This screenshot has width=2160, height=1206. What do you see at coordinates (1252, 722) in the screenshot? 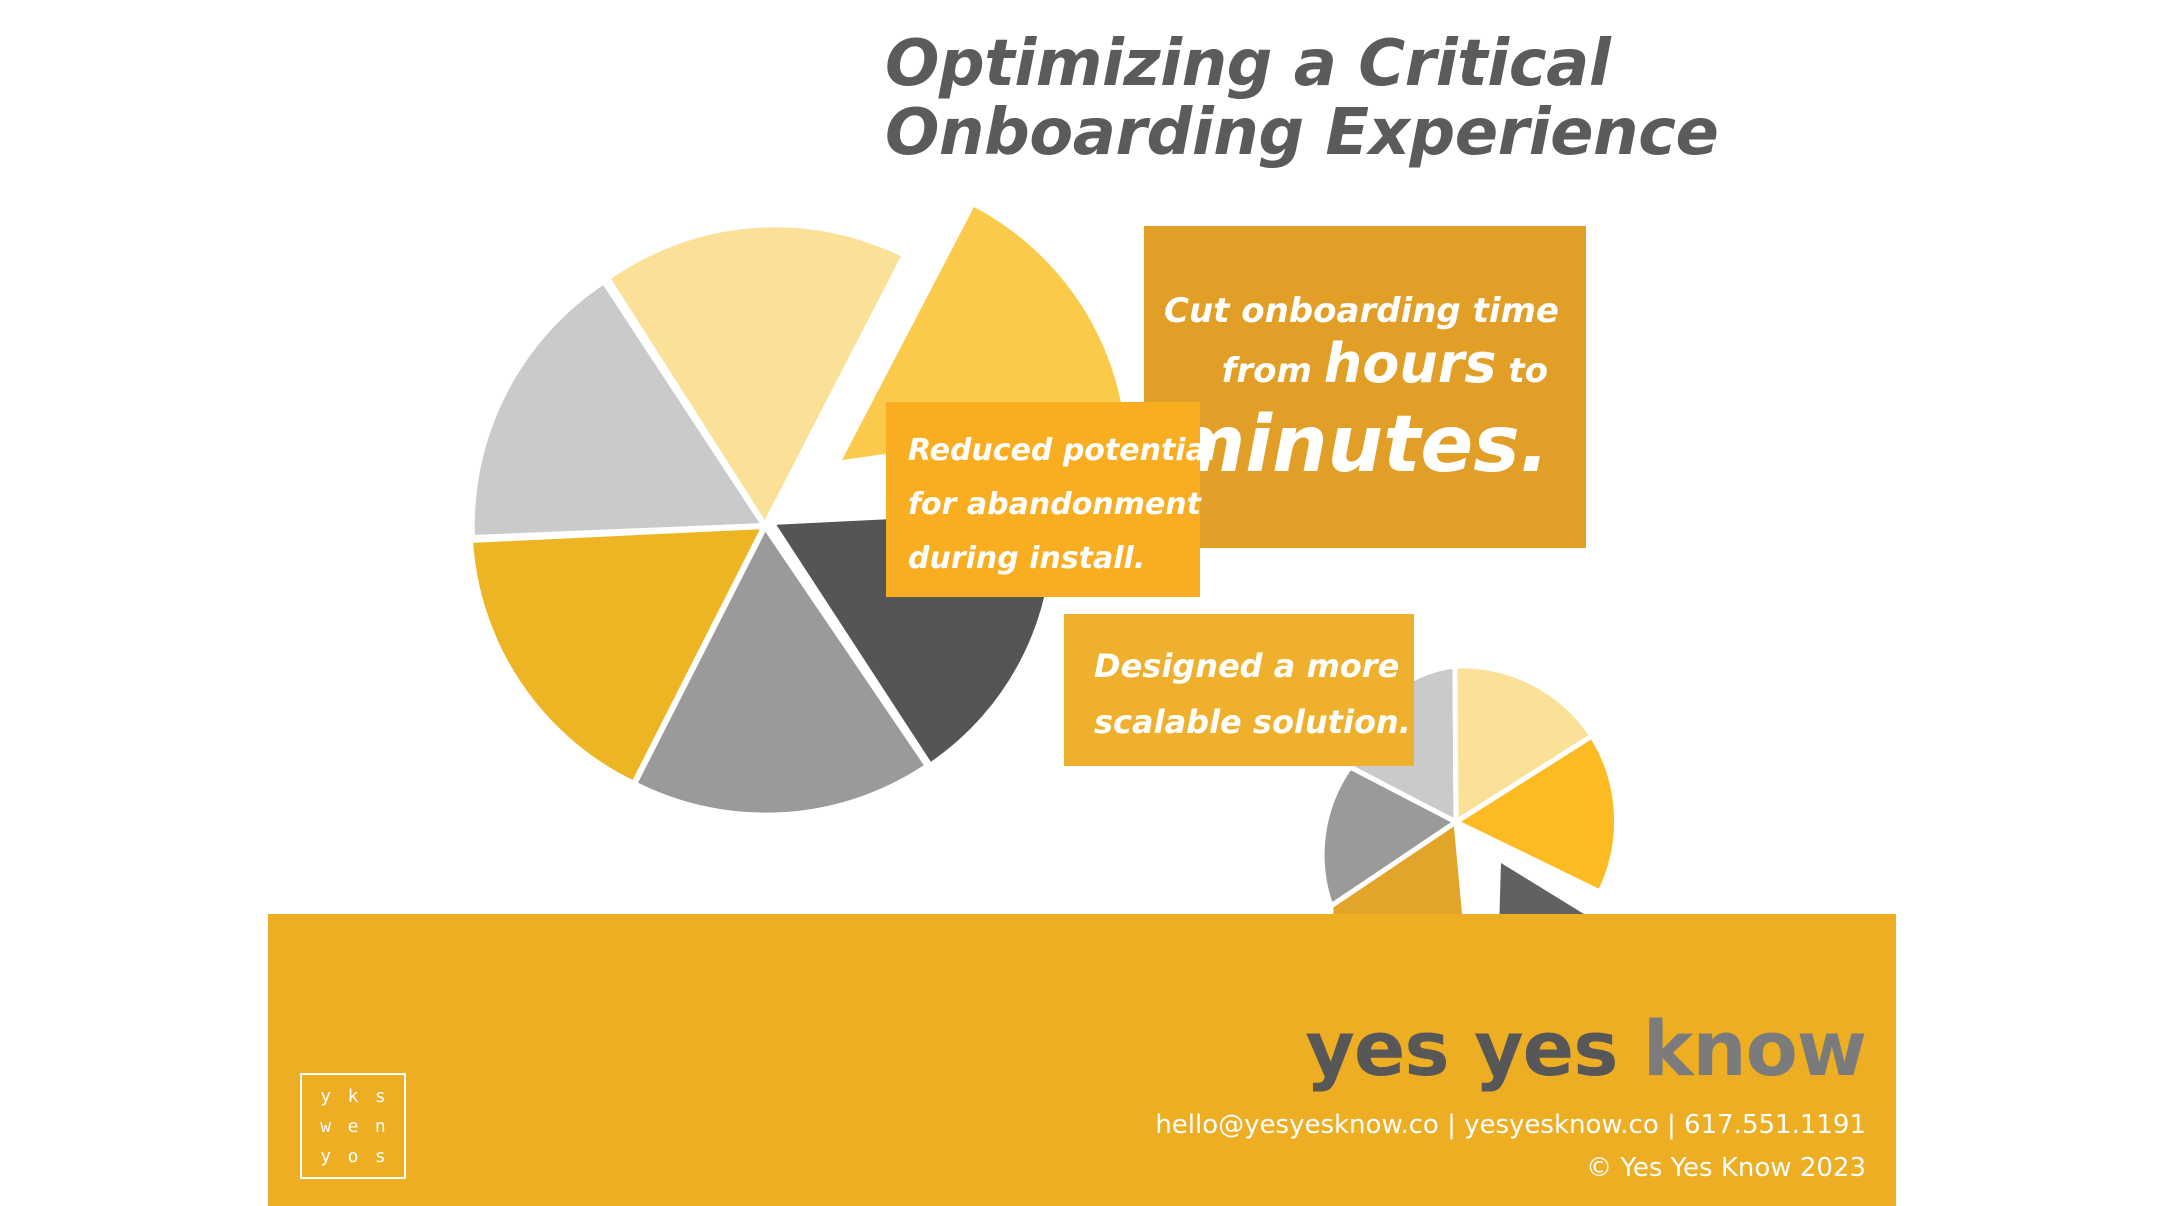
I see `callout-scalable-line-2: scalable solution.` at bounding box center [1252, 722].